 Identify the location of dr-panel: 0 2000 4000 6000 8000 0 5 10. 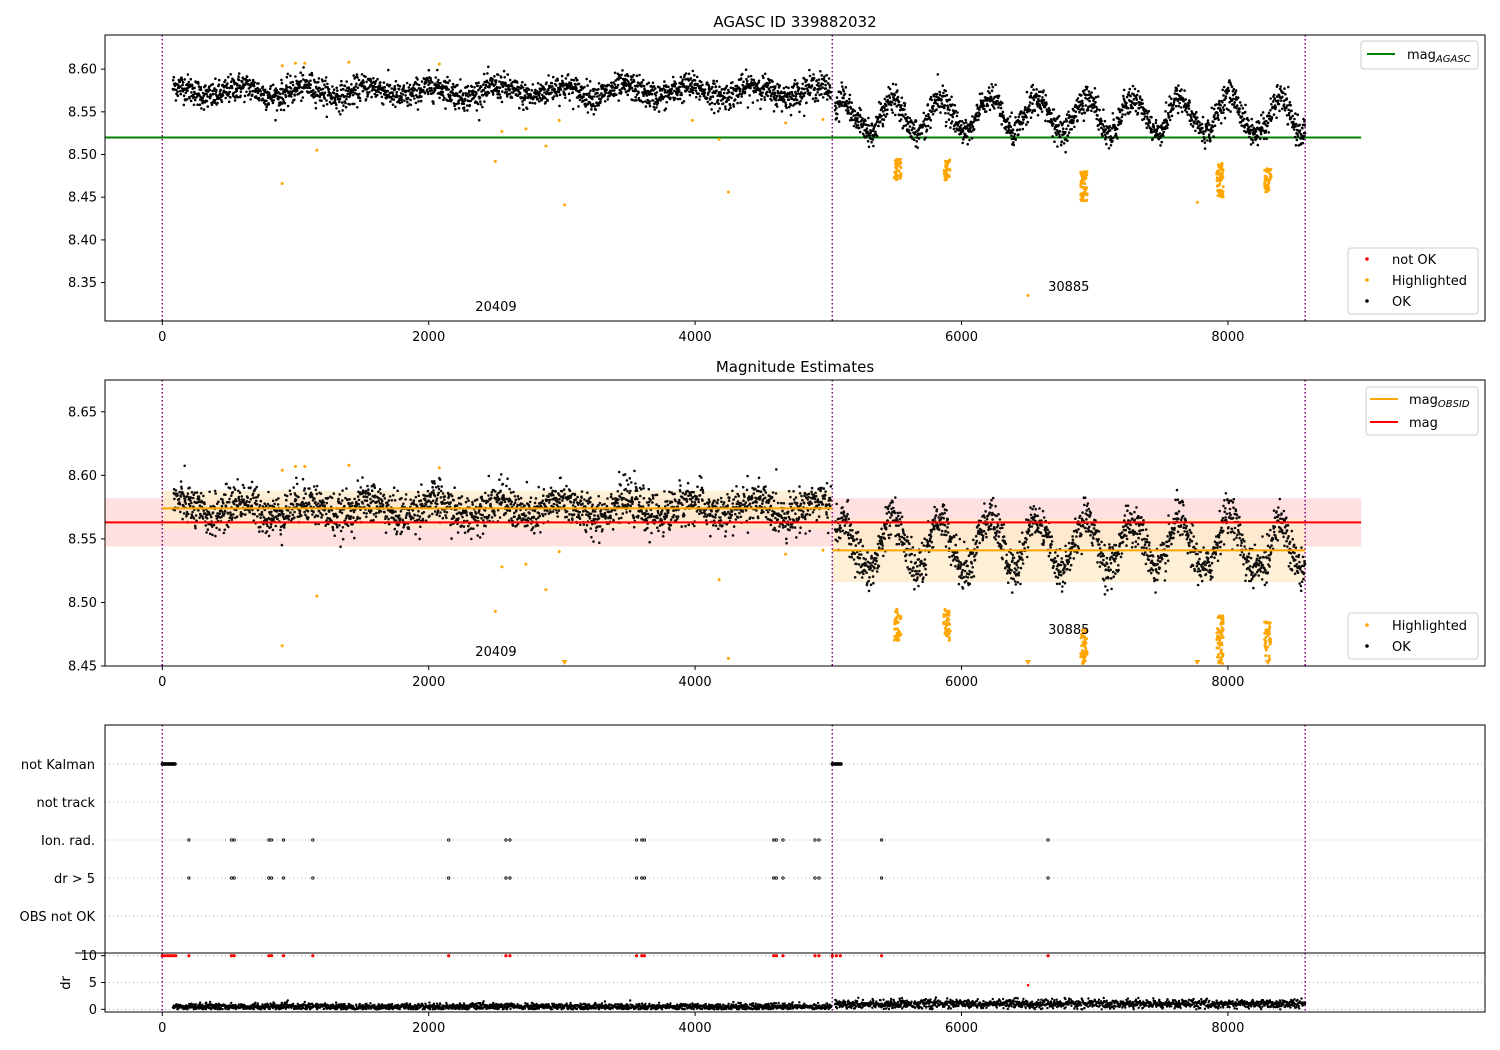
(780, 992).